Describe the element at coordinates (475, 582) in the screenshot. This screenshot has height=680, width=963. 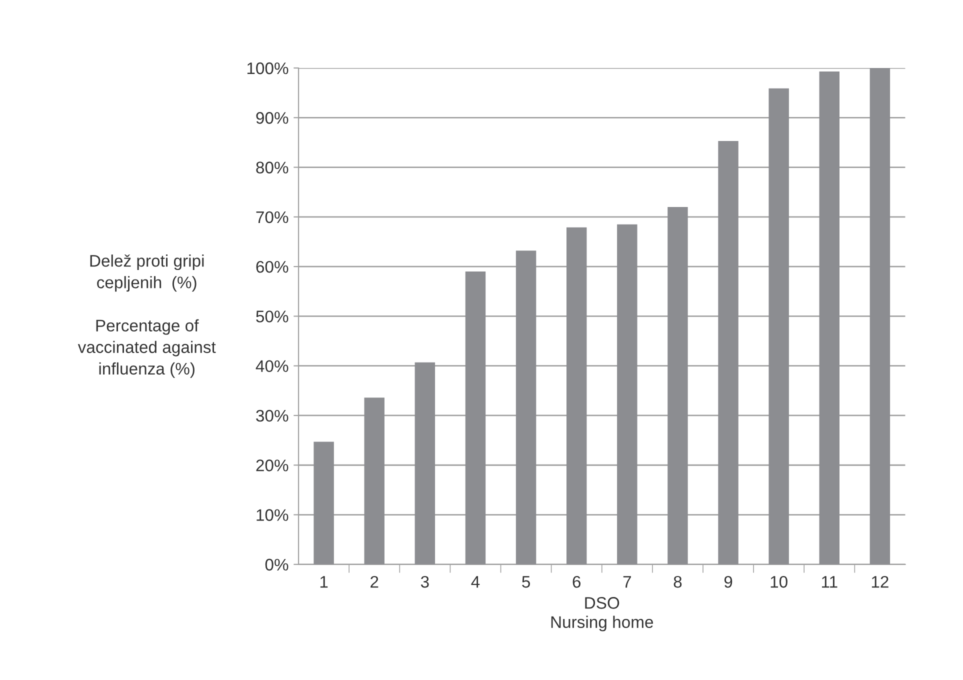
I see `x-tick-label: 4` at that location.